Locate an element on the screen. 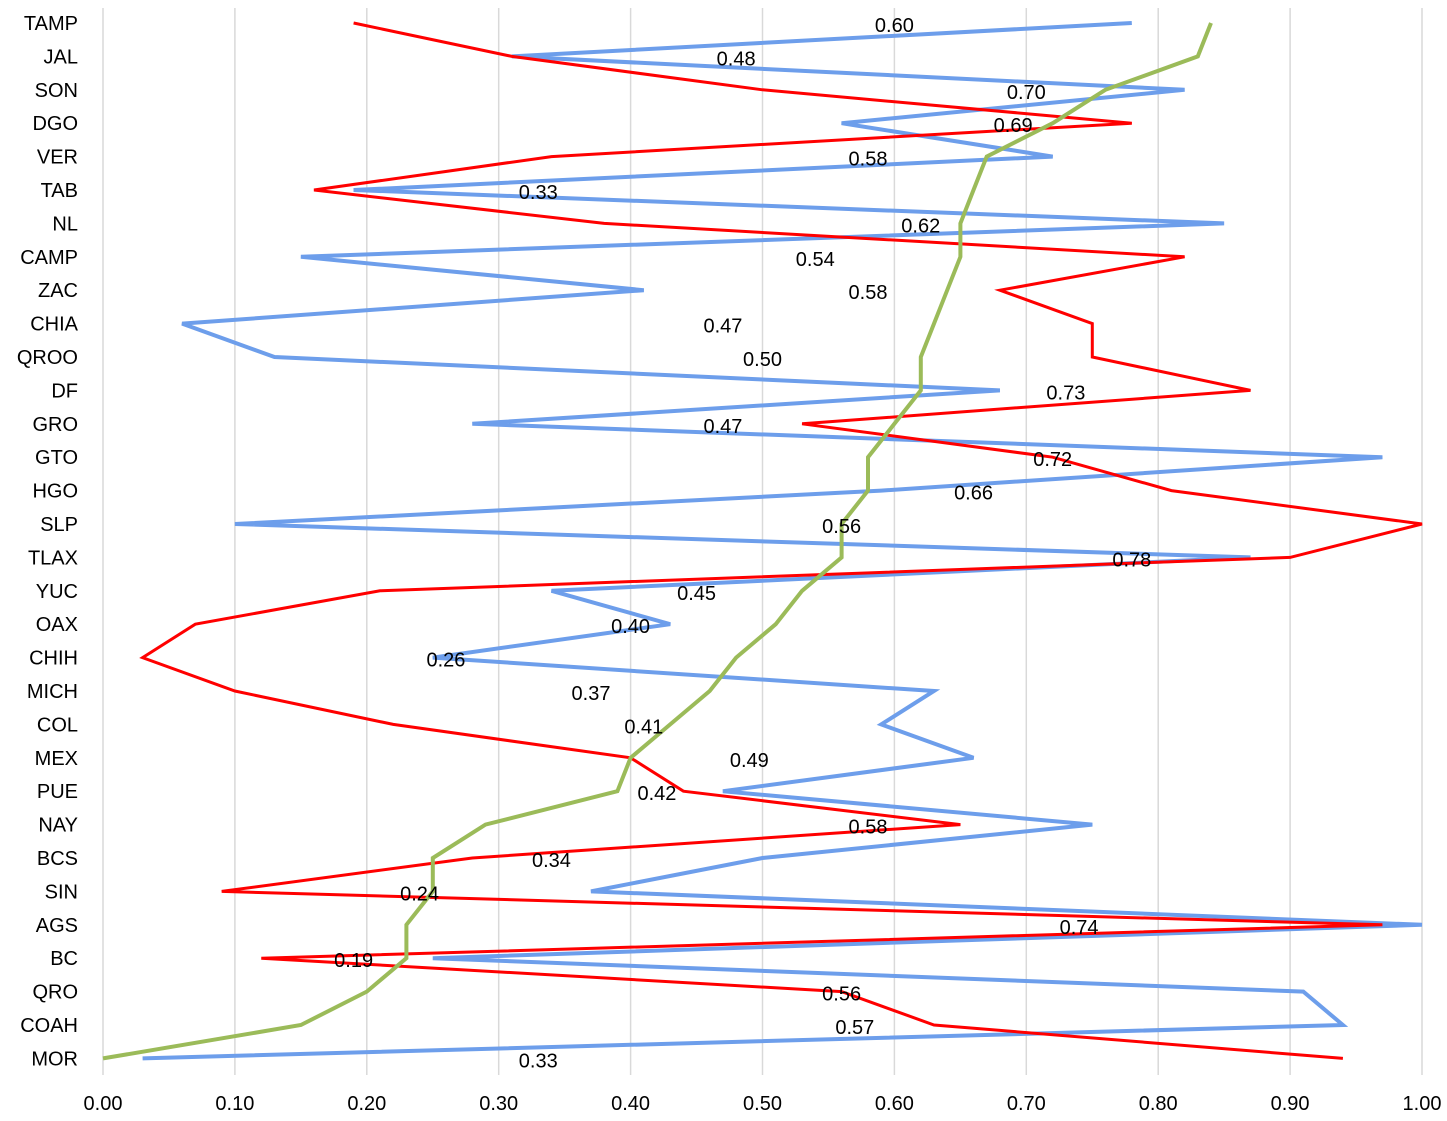  category-label: GTO is located at coordinates (56, 458).